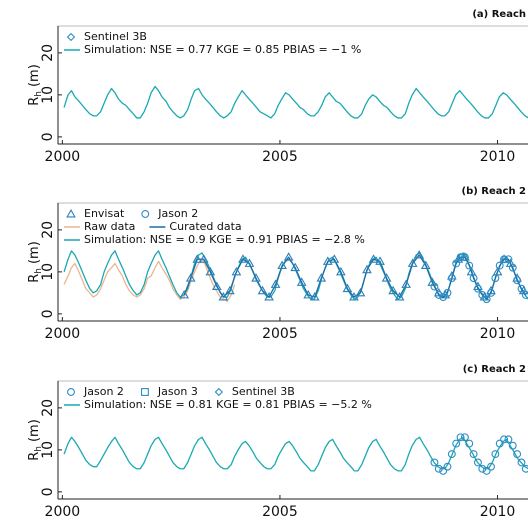 The image size is (528, 523). Describe the element at coordinates (115, 36) in the screenshot. I see `legend-label: Sentinel 3B` at that location.